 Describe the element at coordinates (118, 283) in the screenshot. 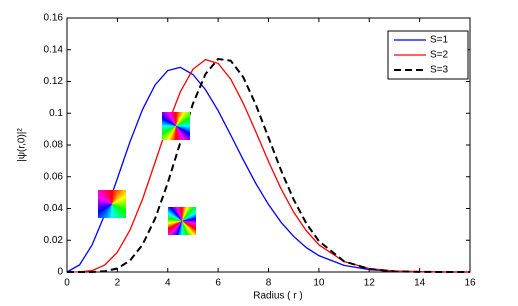

I see `x-tick-label: 2` at that location.